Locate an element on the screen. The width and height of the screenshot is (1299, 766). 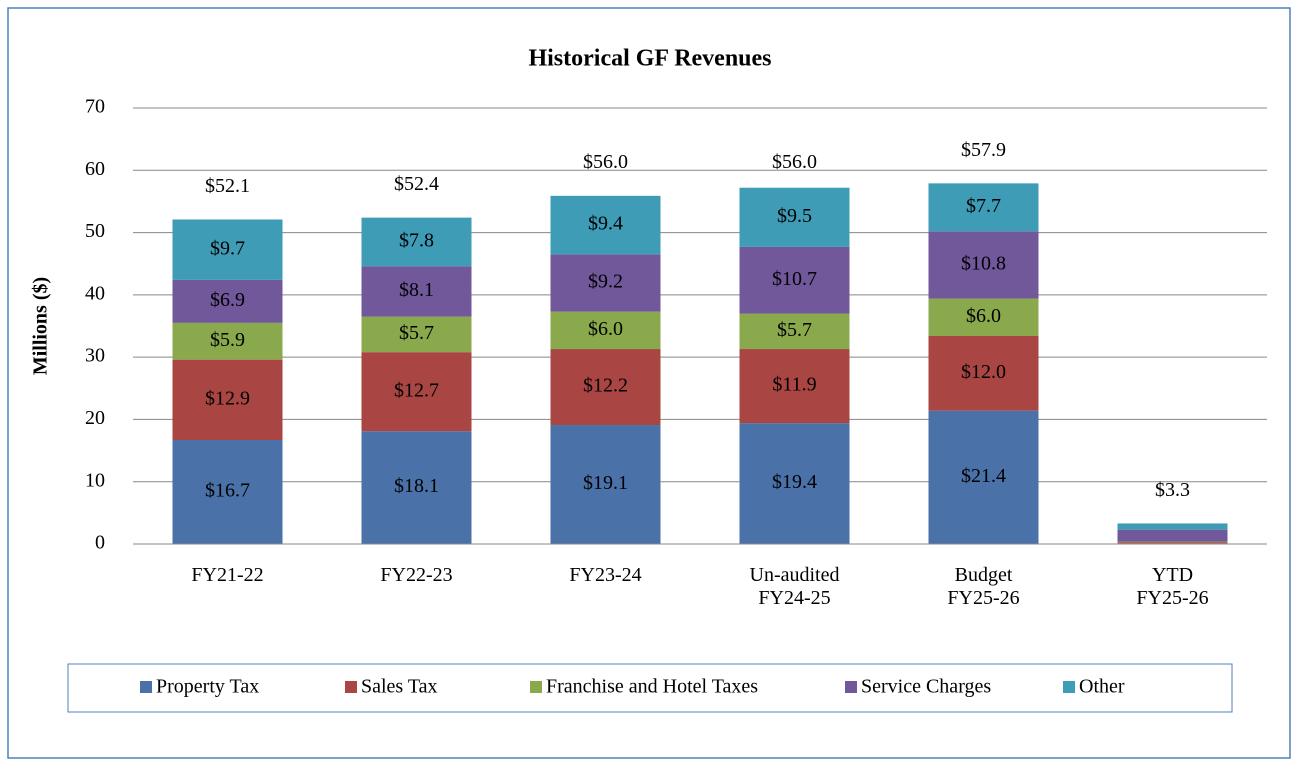
x-tick-label: FY22-23 is located at coordinates (416, 575).